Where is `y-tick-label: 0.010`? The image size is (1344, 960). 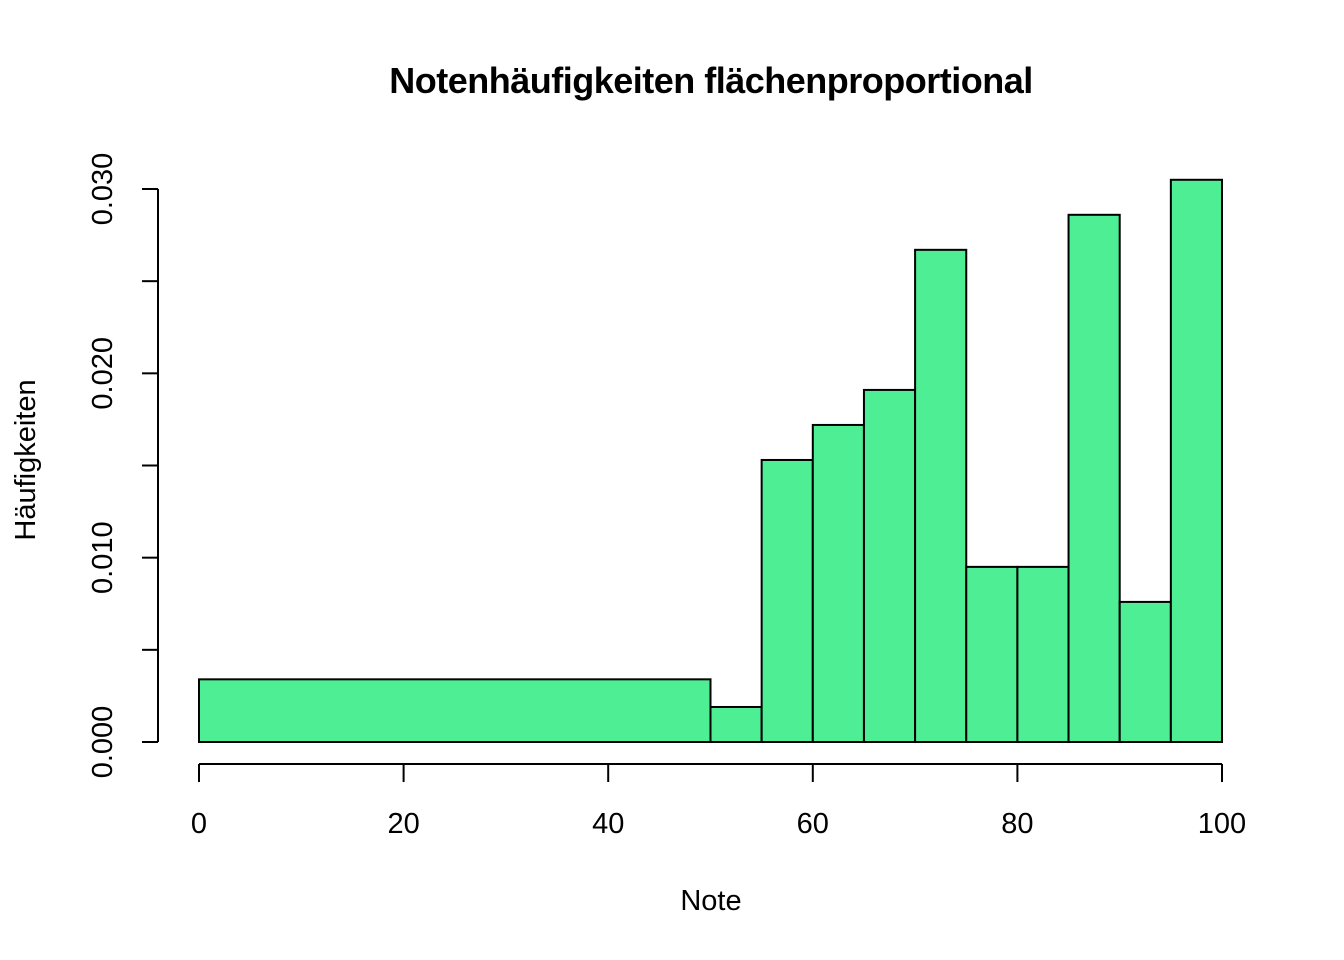
y-tick-label: 0.010 is located at coordinates (103, 557).